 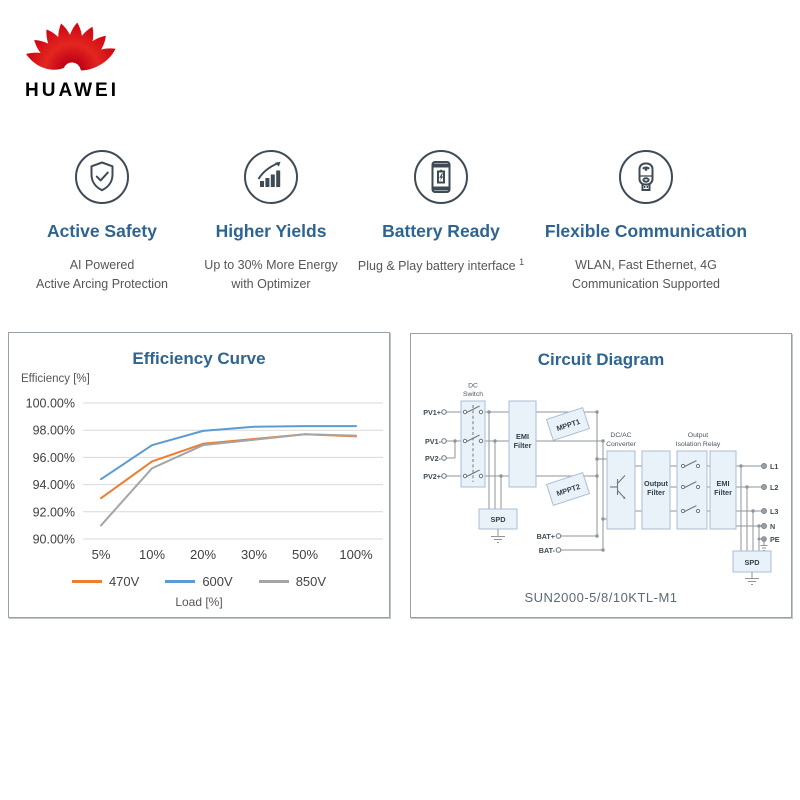 I want to click on circuit-diagram-svg: MPPT1 MPPT2, so click(x=601, y=484).